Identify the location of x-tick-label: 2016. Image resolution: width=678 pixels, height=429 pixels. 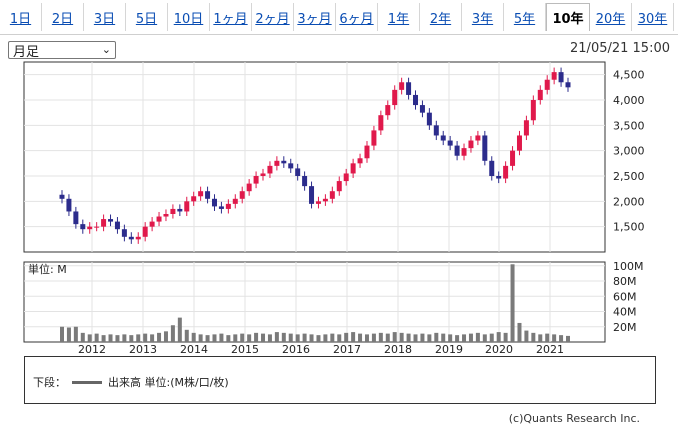
(296, 349).